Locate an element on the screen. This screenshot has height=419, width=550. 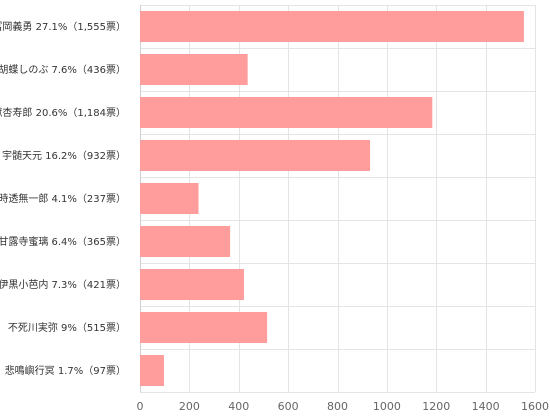
category-label: 不死川実弥 9%（515票） is located at coordinates (67, 327).